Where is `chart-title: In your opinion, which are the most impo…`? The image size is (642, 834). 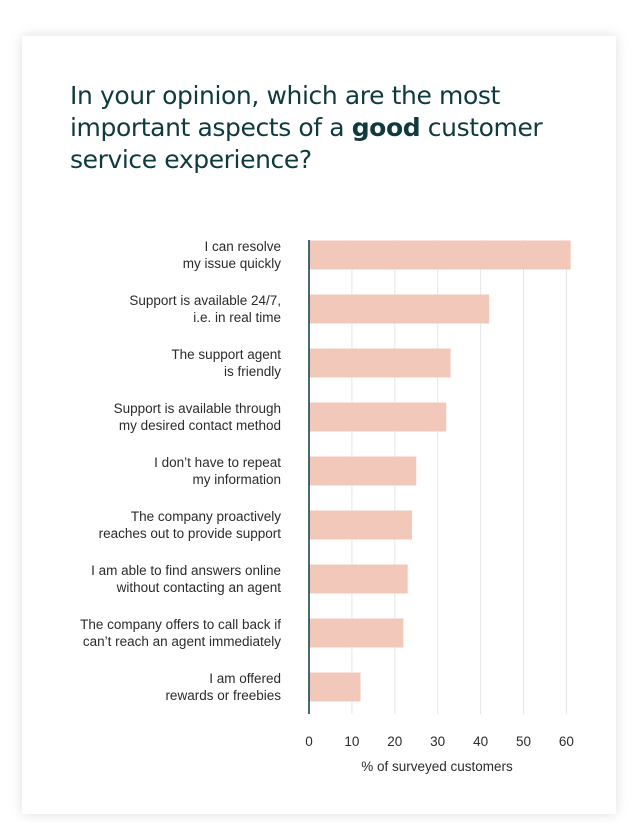
chart-title: In your opinion, which are the most impo… is located at coordinates (306, 127).